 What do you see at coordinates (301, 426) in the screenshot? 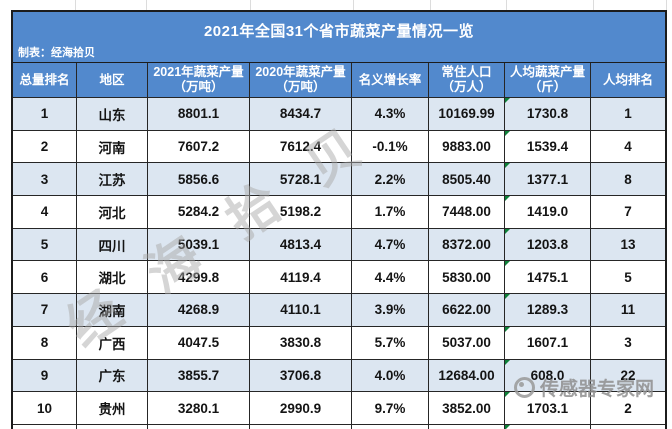
I see `cell-y2020` at bounding box center [301, 426].